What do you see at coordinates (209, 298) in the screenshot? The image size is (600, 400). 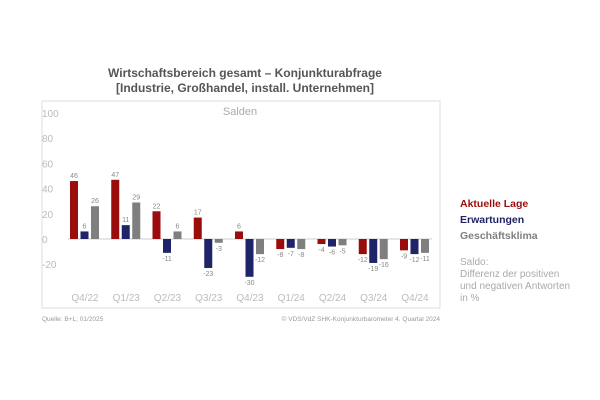 I see `x-tick-label: Q3/23` at bounding box center [209, 298].